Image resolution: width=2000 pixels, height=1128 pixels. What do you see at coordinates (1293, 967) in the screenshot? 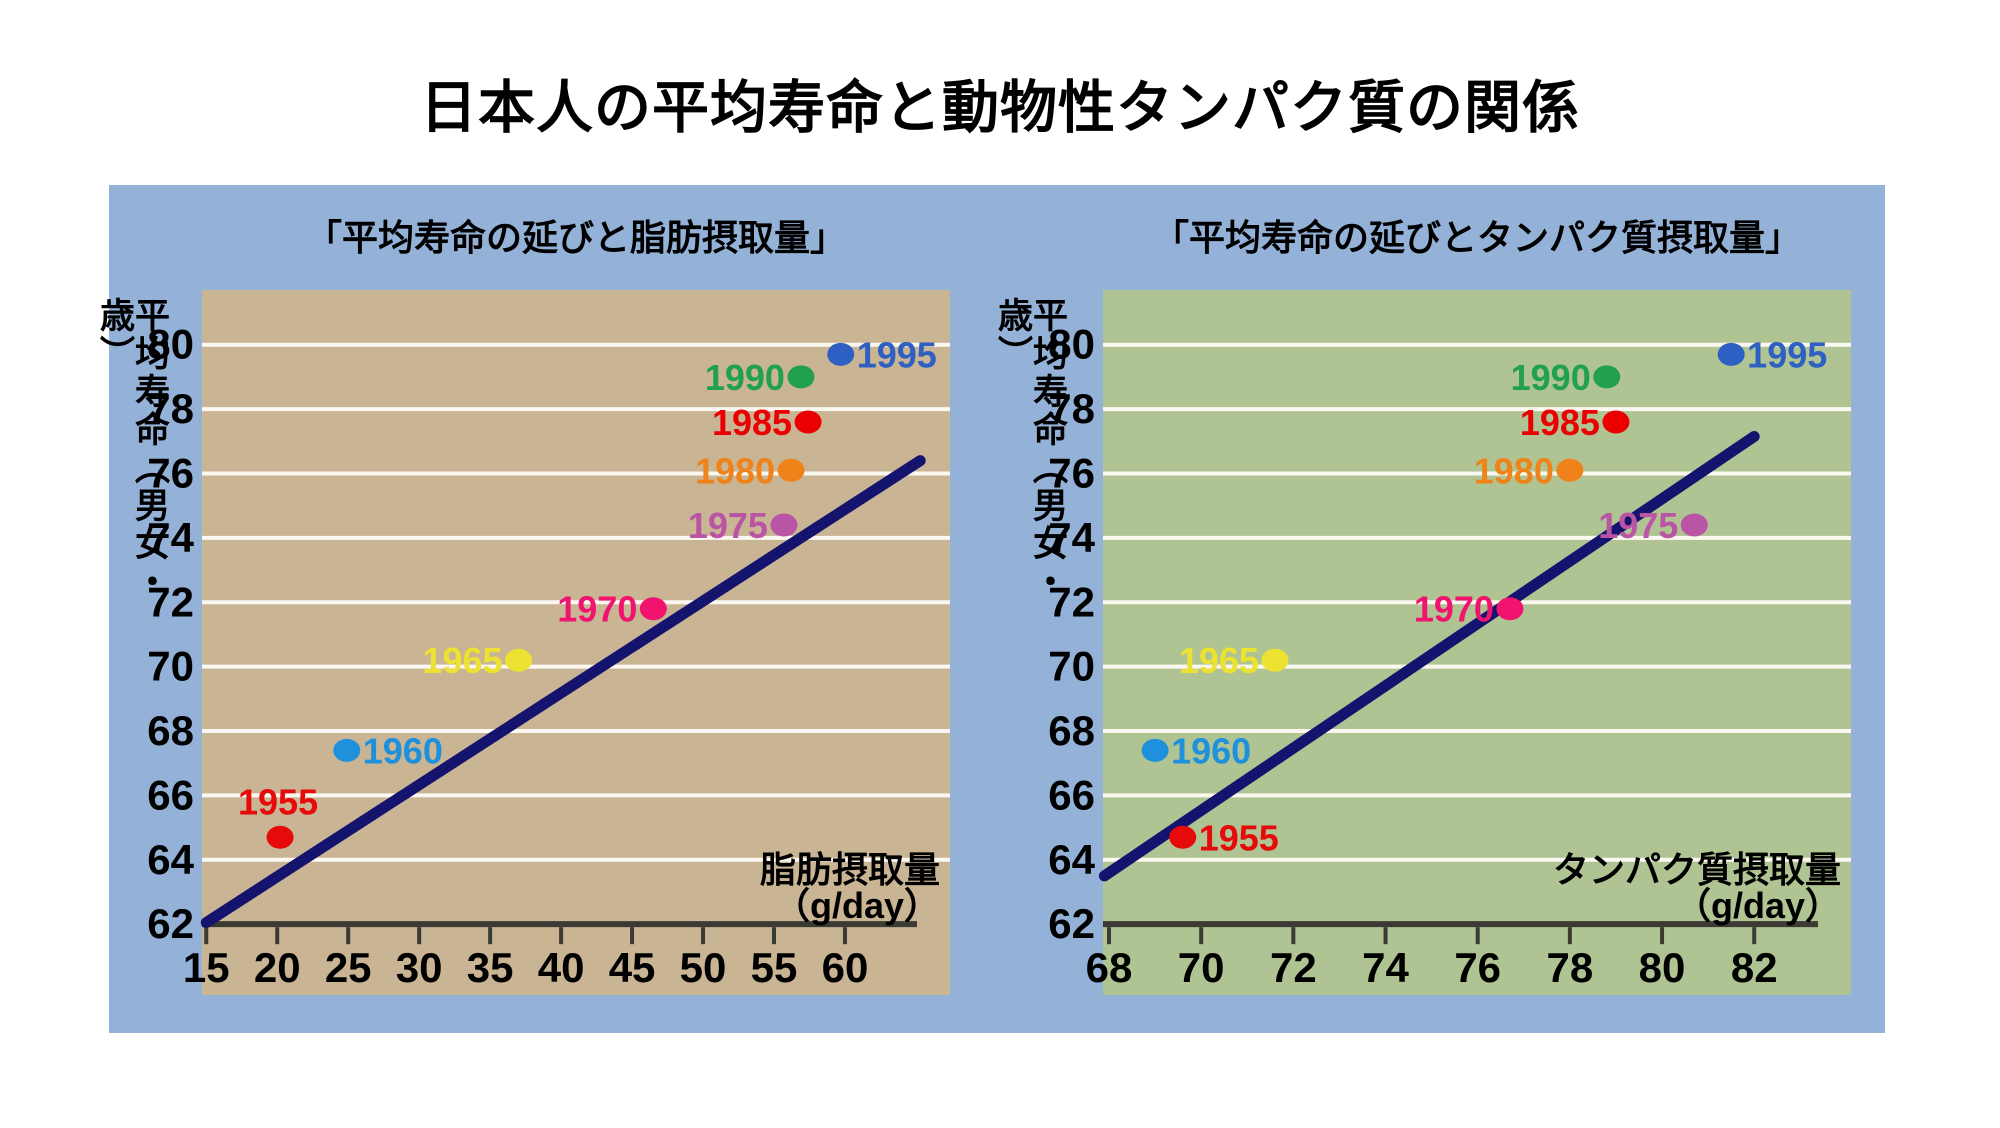
I see `x-tick-label-72: 72` at bounding box center [1293, 967].